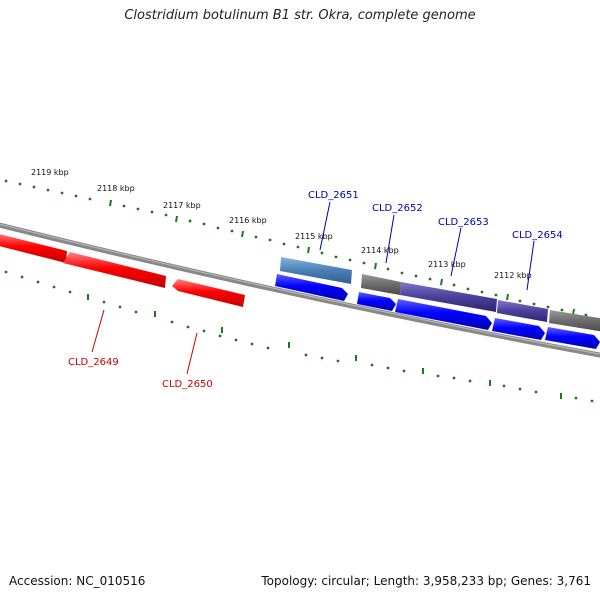 The width and height of the screenshot is (600, 600). Describe the element at coordinates (248, 220) in the screenshot. I see `tick-label: 2116 kbp` at that location.